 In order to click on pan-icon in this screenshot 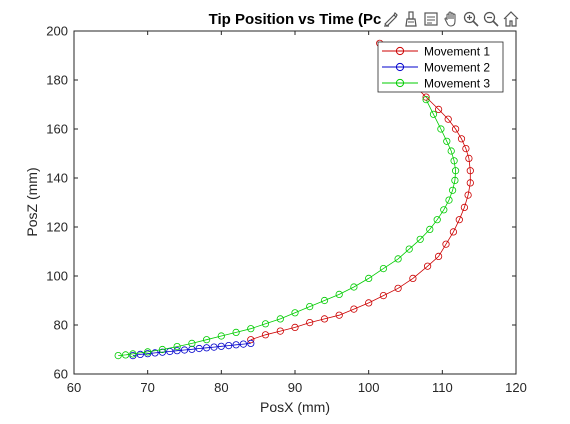, I will do `click(451, 19)`.